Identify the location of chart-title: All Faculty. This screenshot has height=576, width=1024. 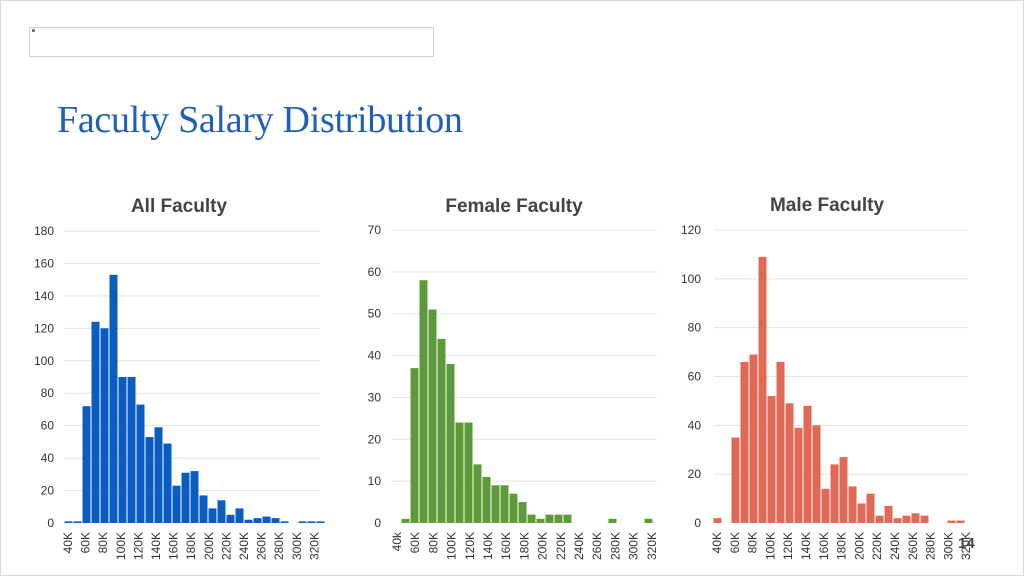
(179, 206).